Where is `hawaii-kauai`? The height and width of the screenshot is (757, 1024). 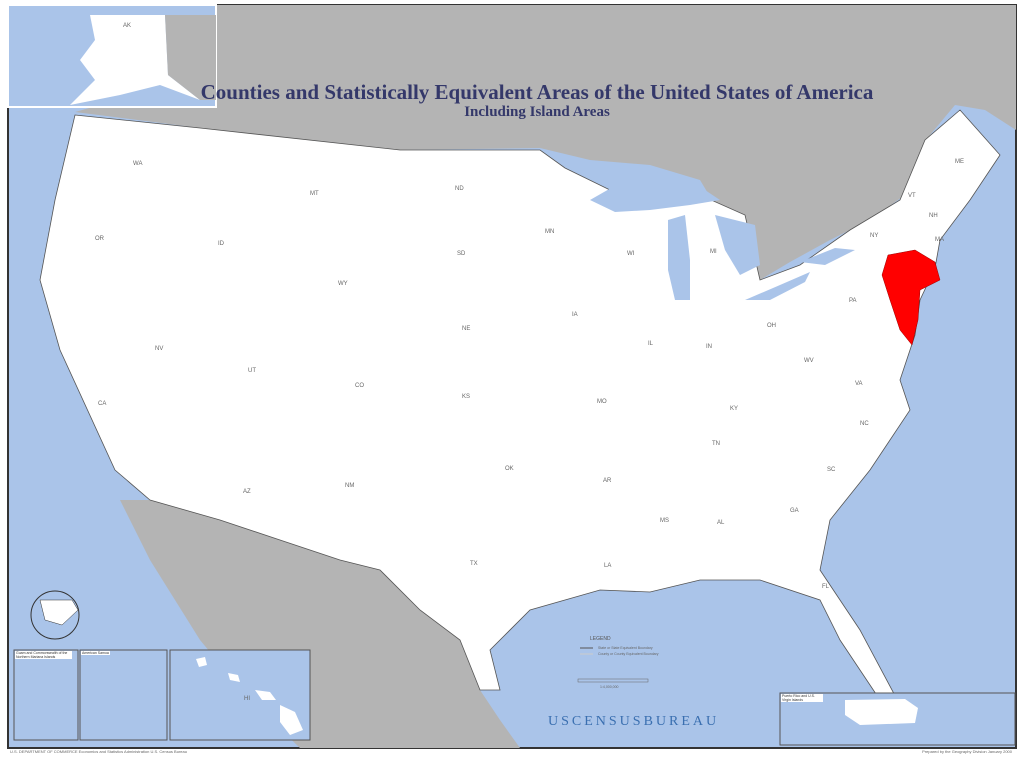
hawaii-kauai is located at coordinates (201, 662).